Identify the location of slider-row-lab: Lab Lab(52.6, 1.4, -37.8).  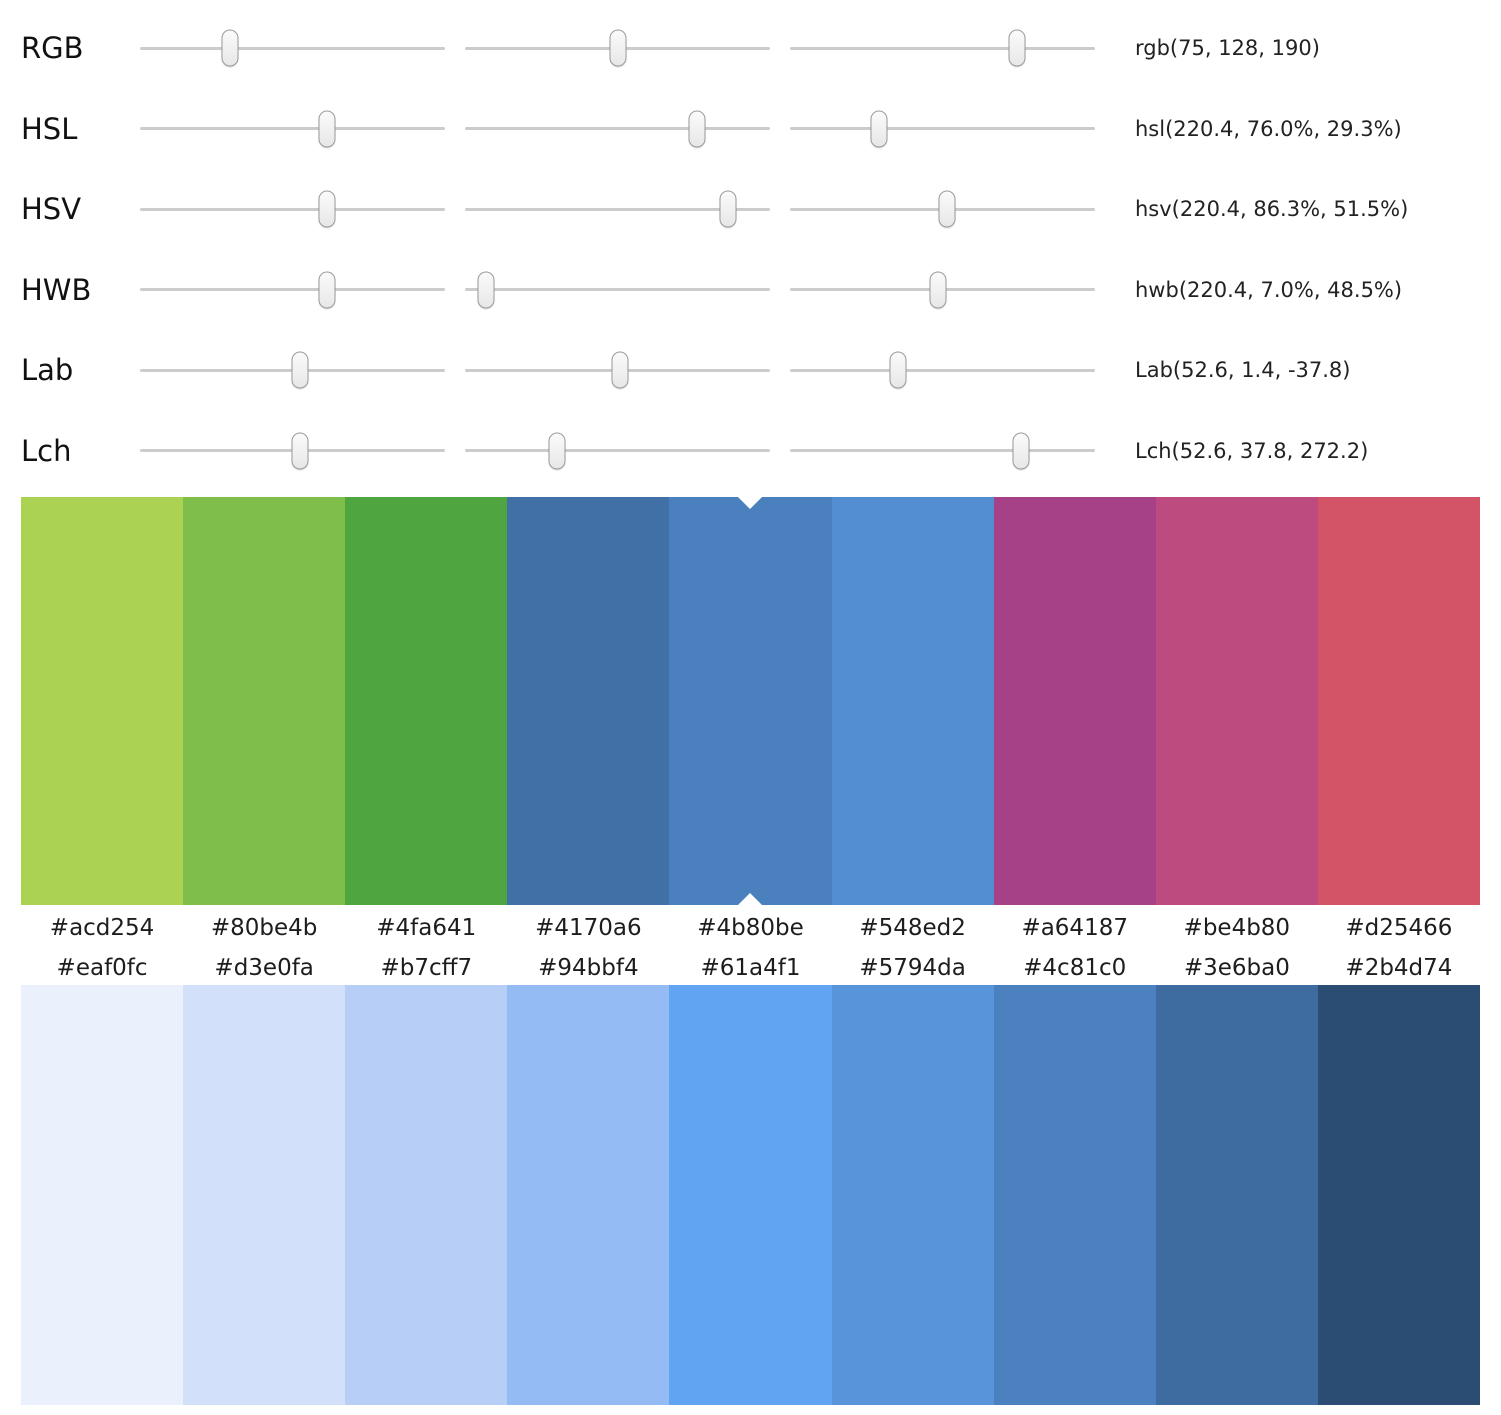
(750, 370).